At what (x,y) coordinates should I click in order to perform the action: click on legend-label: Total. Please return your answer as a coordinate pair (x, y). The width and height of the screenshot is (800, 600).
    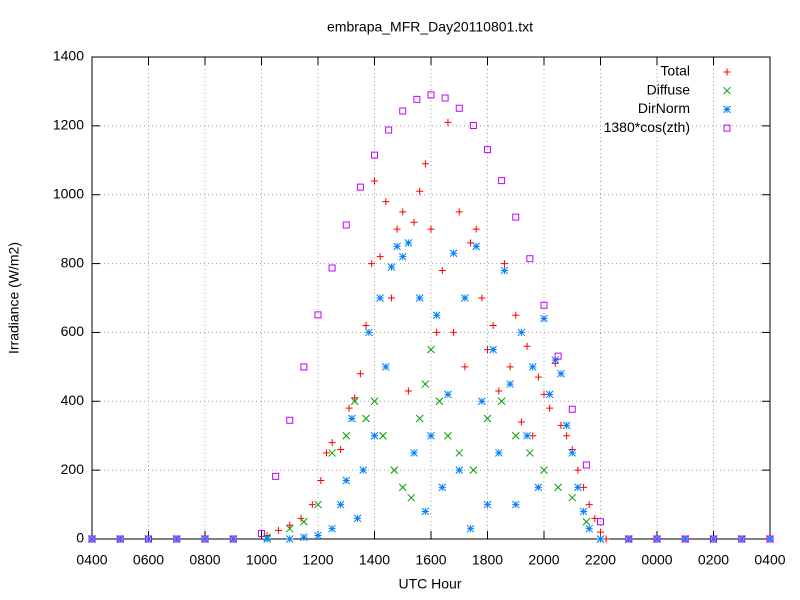
    Looking at the image, I should click on (675, 71).